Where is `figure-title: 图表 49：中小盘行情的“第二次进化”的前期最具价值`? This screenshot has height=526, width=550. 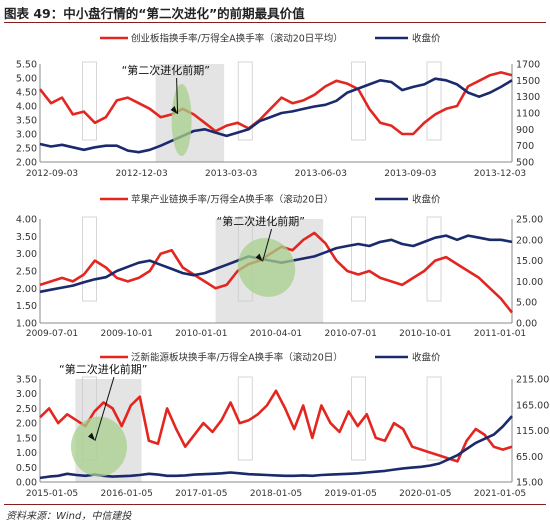
figure-title: 图表 49：中小盘行情的“第二次进化”的前期最具价值 is located at coordinates (275, 13).